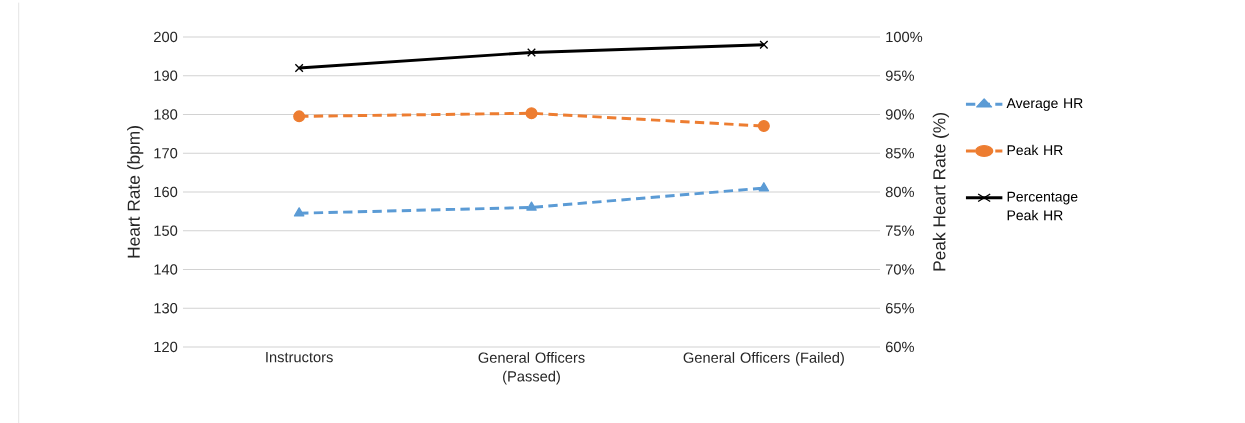 The image size is (1245, 423). What do you see at coordinates (166, 37) in the screenshot?
I see `y-tick-label: 200` at bounding box center [166, 37].